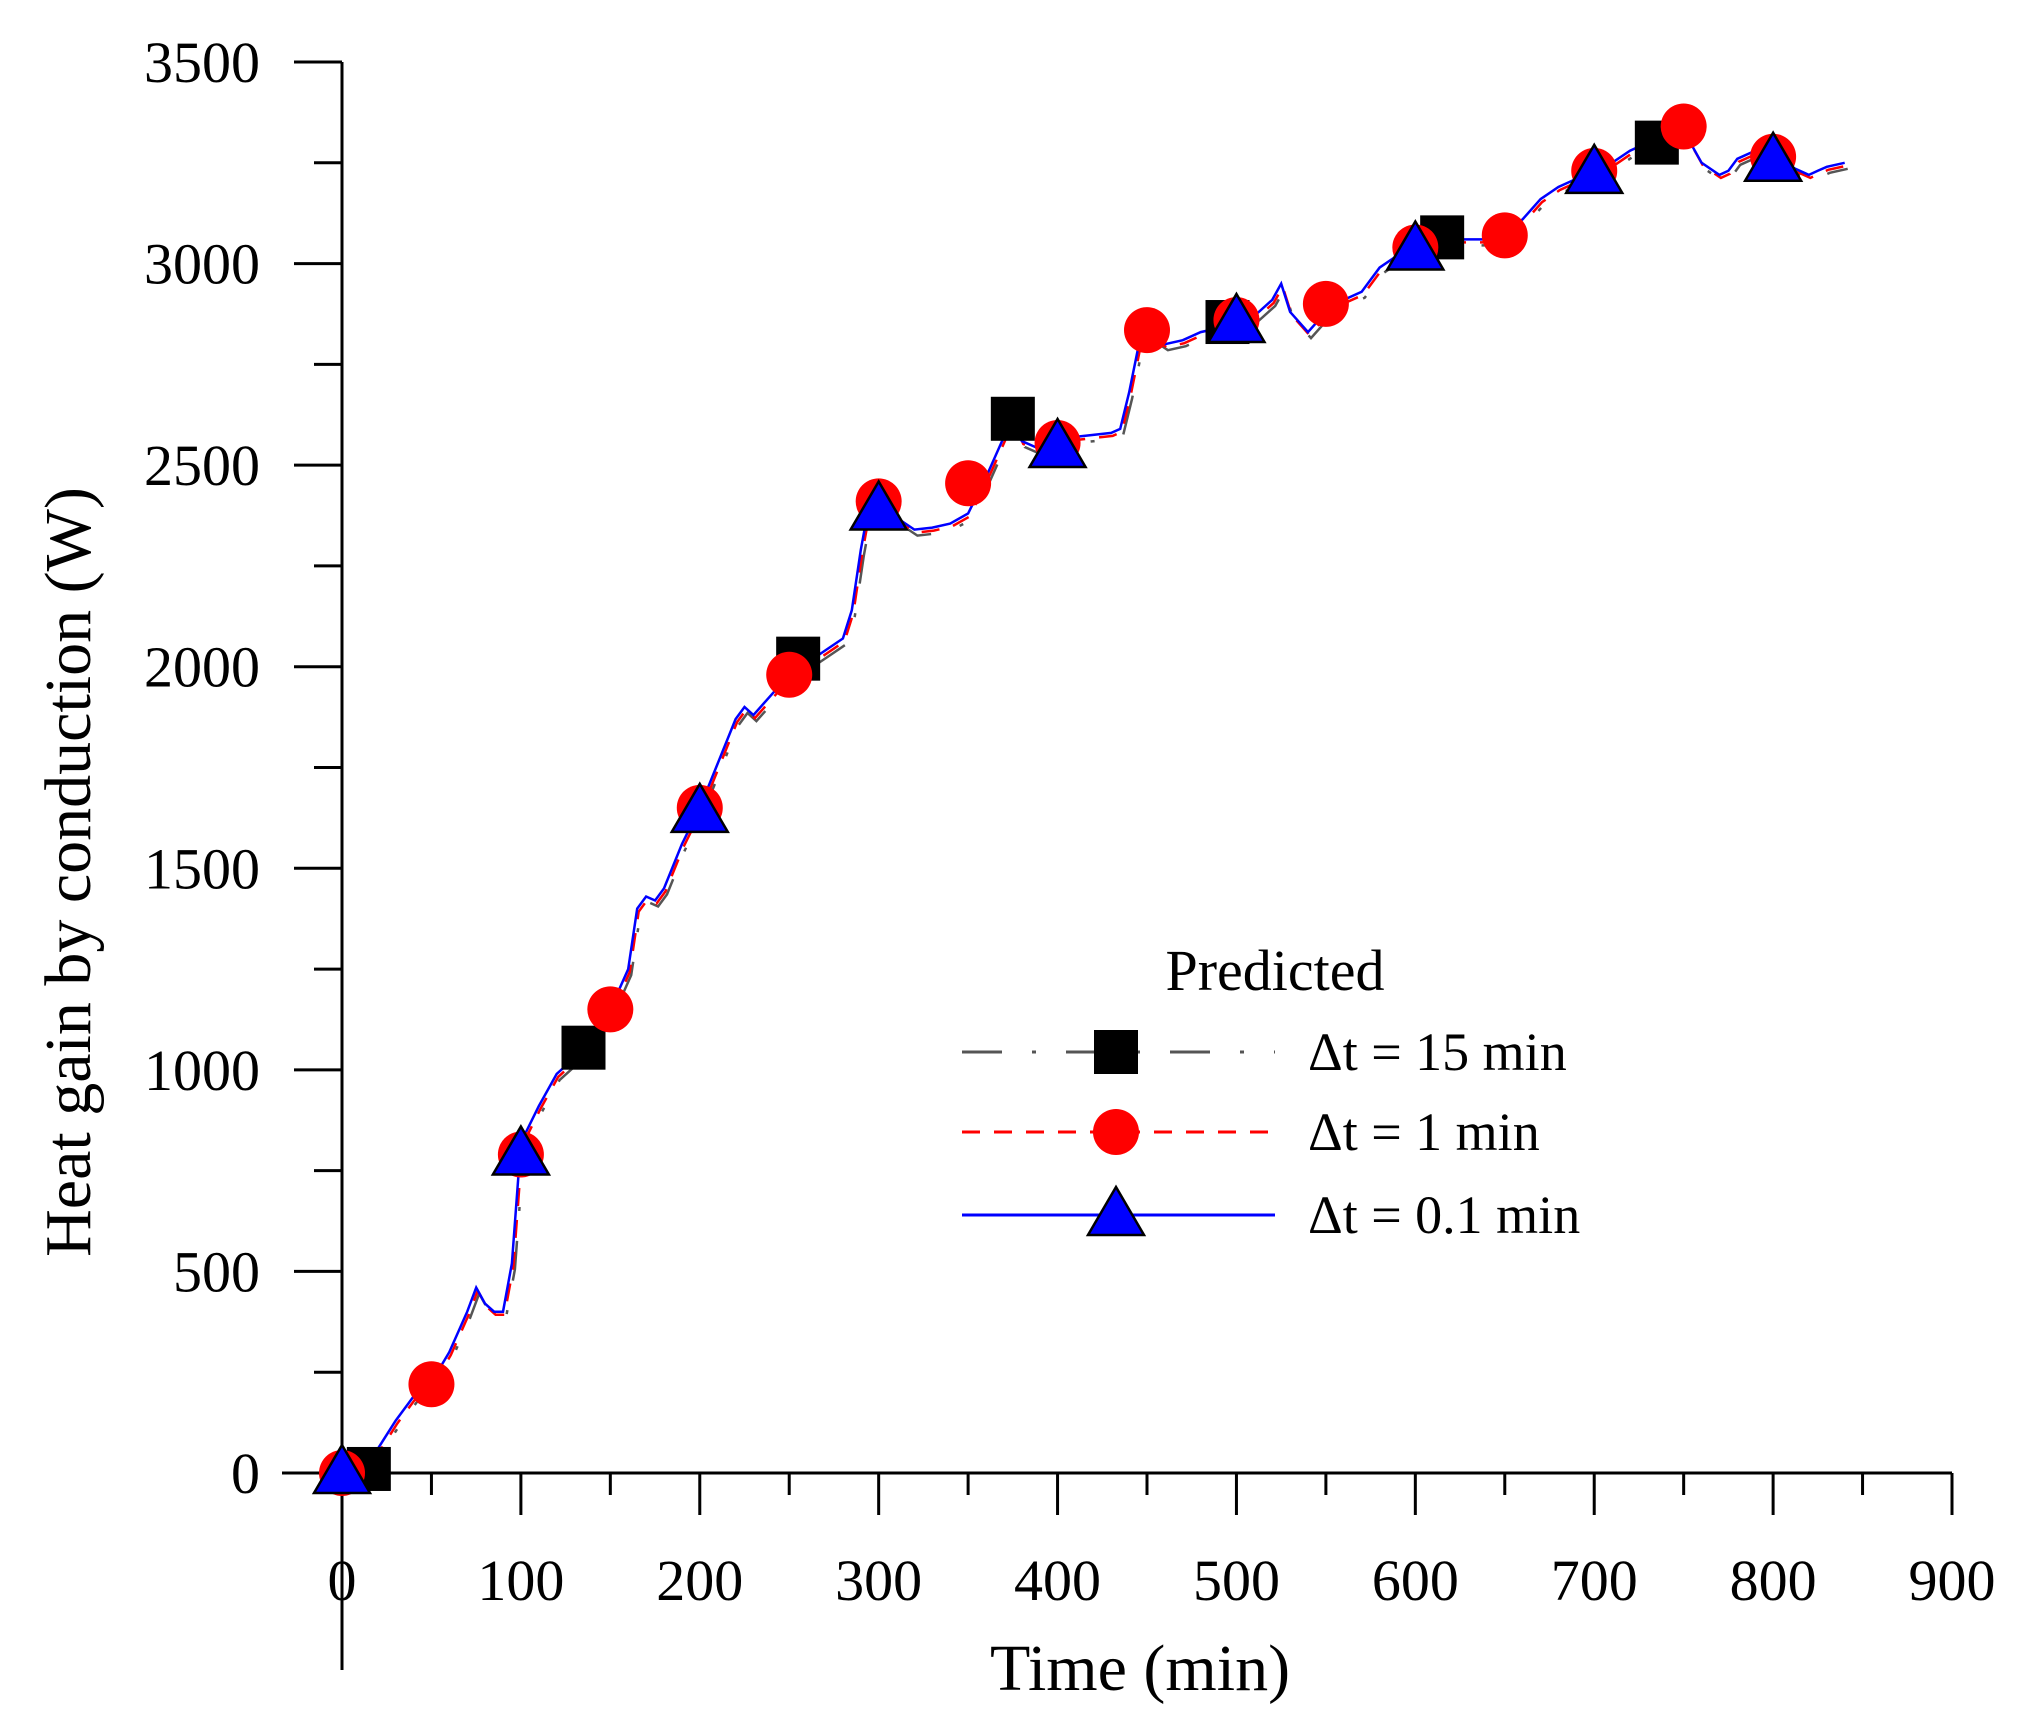  I want to click on y-tick-label: 500, so click(216, 1271).